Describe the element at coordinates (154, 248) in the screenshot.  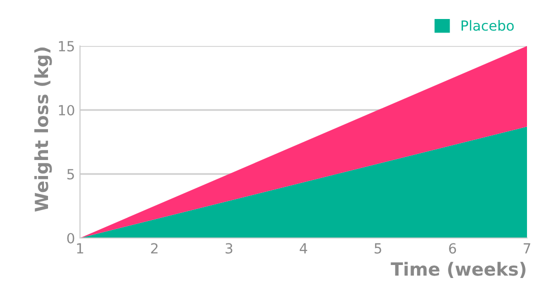
I see `x-tick-label: 2` at that location.